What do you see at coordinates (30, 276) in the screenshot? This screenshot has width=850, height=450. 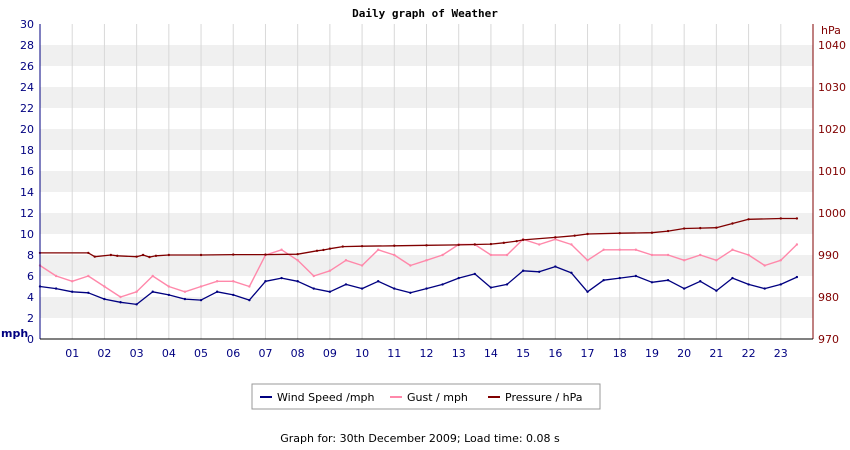 I see `y-left-tick-label: 6` at bounding box center [30, 276].